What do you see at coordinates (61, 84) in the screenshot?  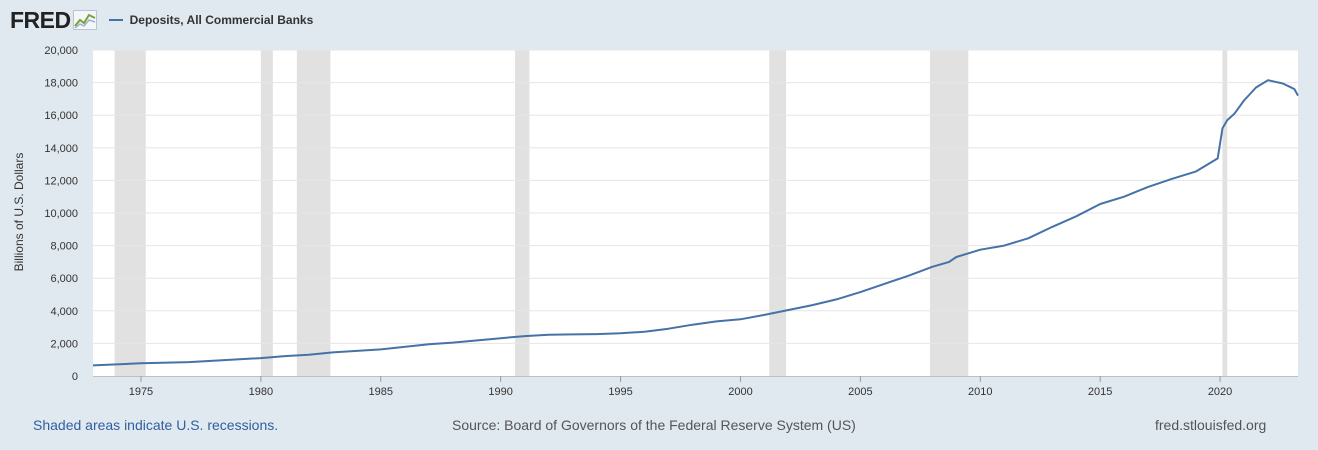 I see `y-tick-label: 18,000` at bounding box center [61, 84].